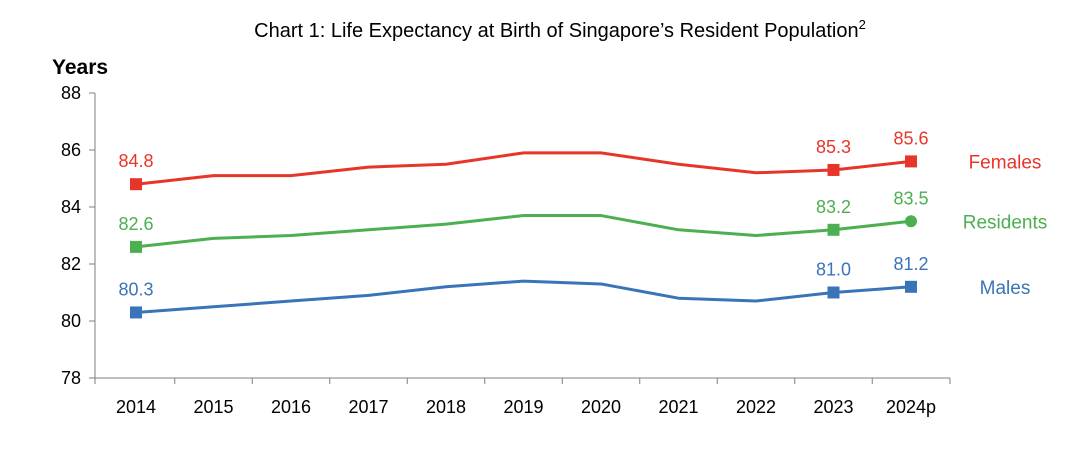 The image size is (1080, 449). Describe the element at coordinates (71, 321) in the screenshot. I see `y-tick-label: 80` at that location.